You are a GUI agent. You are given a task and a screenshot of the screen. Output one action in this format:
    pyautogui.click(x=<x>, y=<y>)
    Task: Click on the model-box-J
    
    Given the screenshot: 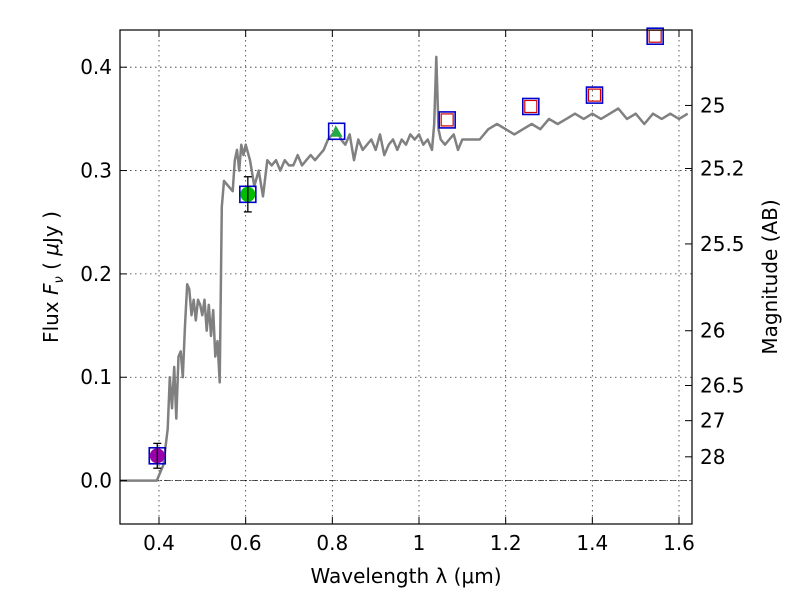 What is the action you would take?
    pyautogui.click(x=530, y=106)
    